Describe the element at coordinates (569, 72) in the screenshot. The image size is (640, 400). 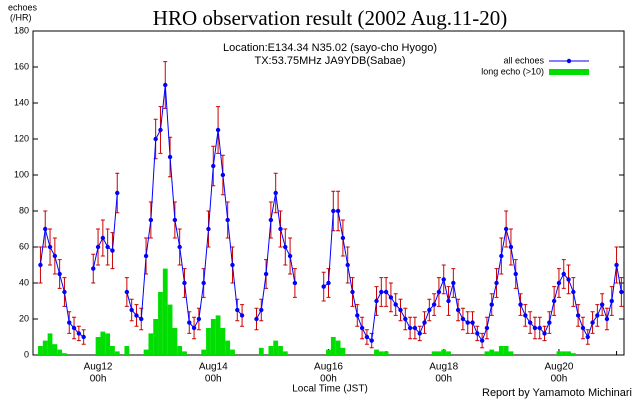
I see `legend-swatch` at that location.